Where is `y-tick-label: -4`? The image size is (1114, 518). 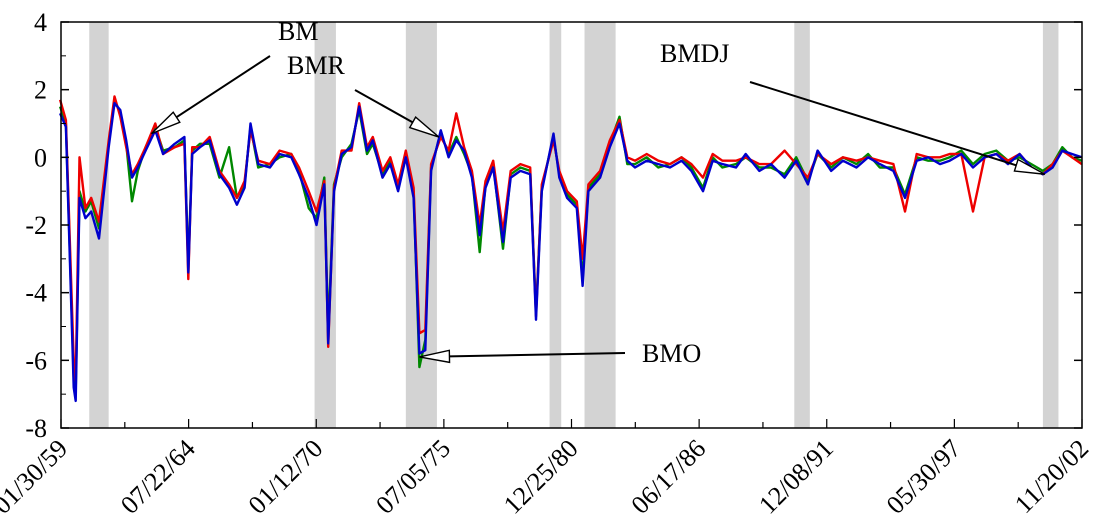 y-tick-label: -4 is located at coordinates (36, 293).